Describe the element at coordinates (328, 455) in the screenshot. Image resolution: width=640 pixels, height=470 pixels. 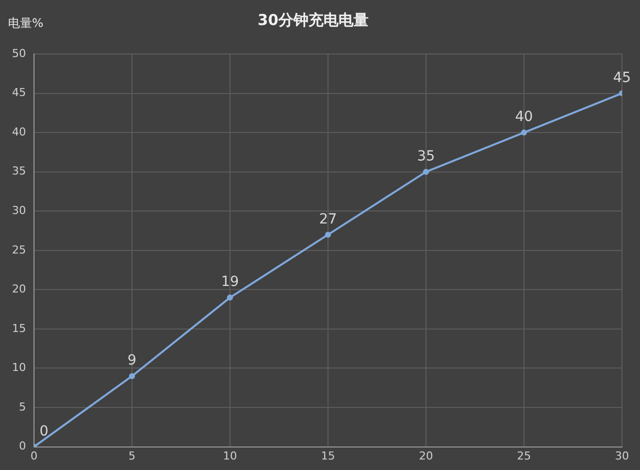
I see `x-tick-label: 15` at that location.